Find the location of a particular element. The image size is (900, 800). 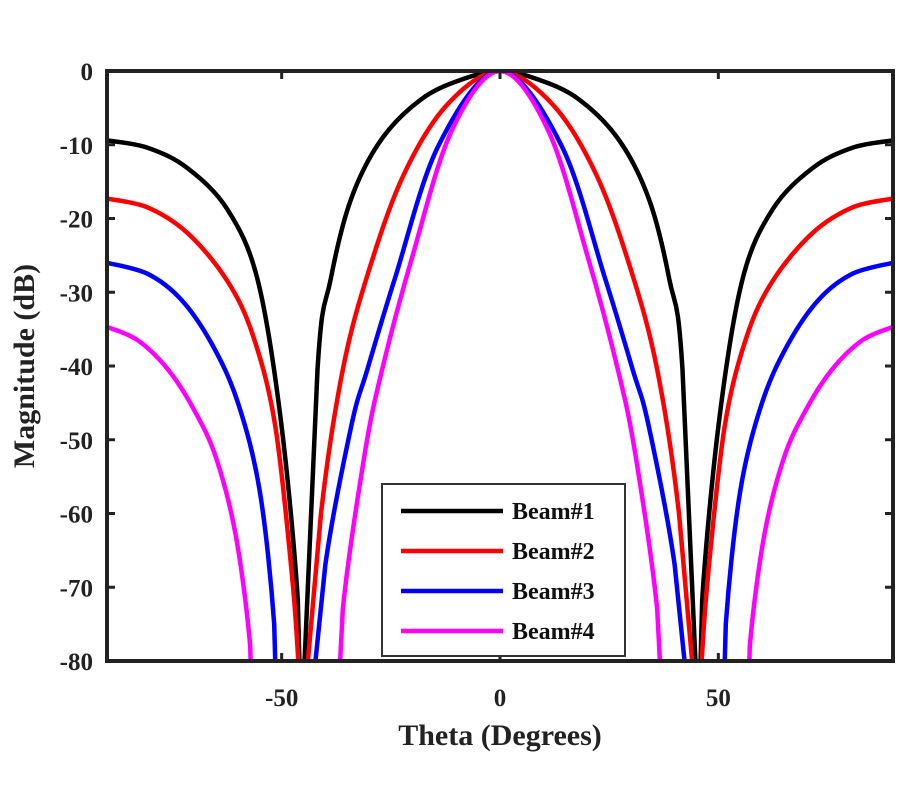

y-tick-label: -60 is located at coordinates (76, 515).